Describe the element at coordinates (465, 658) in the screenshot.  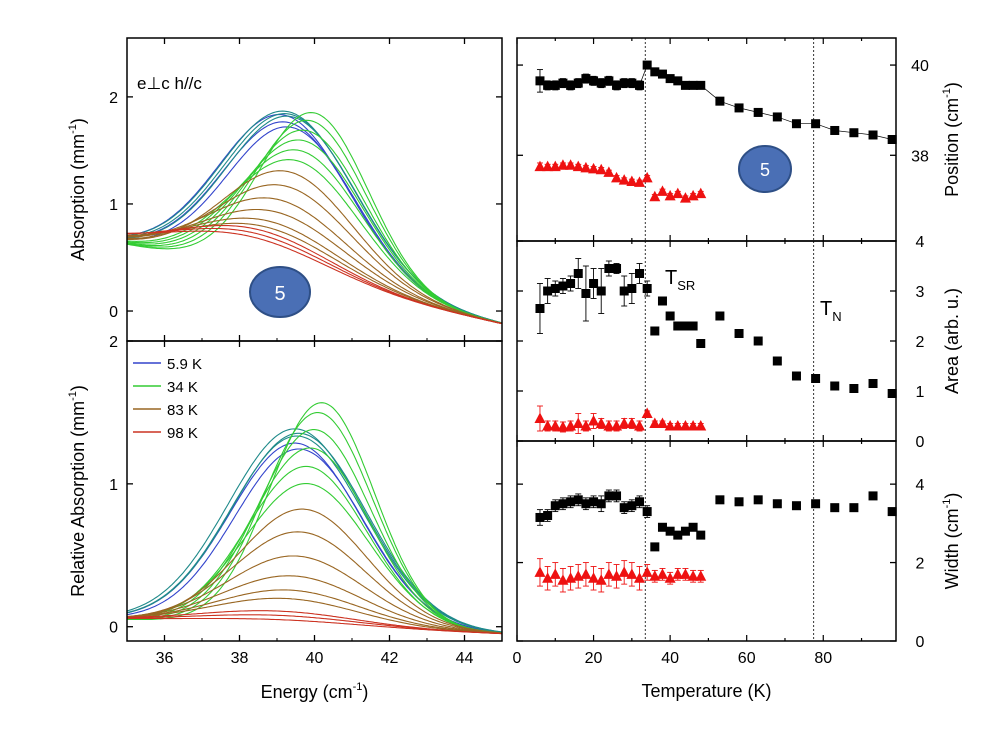
I see `x-tick-label: 44` at that location.